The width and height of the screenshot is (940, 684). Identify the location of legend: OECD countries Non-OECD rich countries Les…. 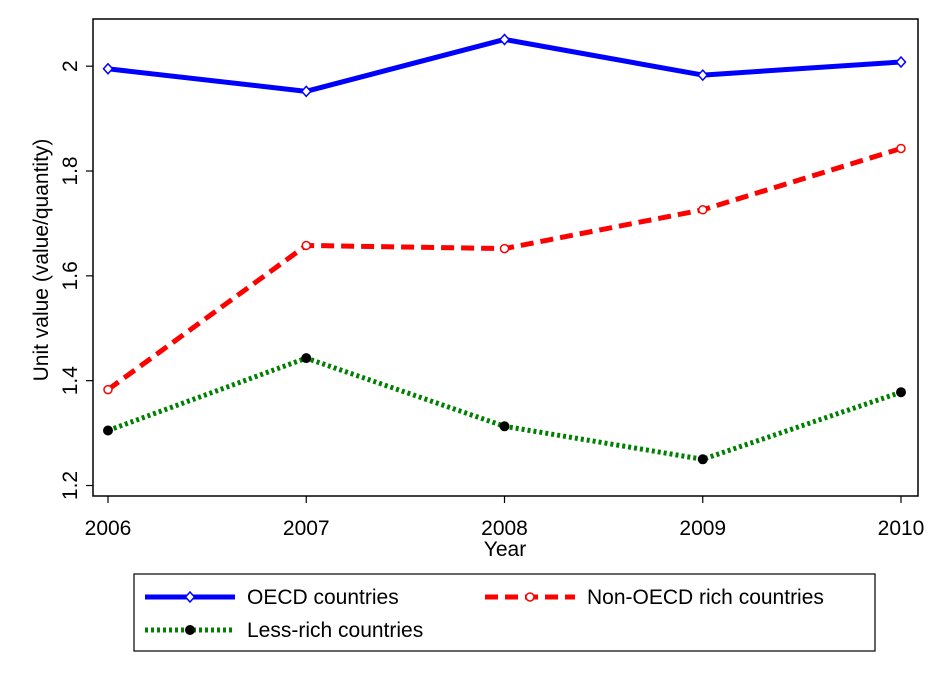
(504, 612).